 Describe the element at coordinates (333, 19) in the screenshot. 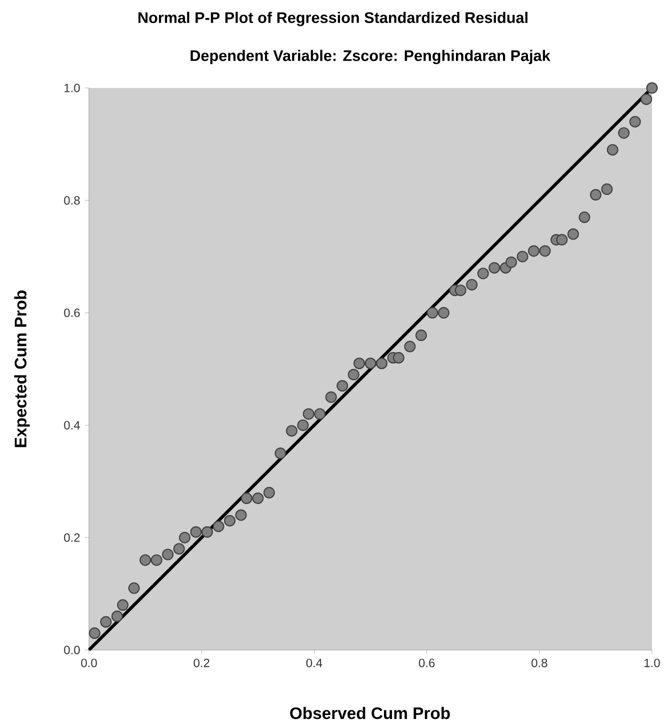

I see `chart-title: Normal P-P Plot of Regression Standardized Residual` at that location.